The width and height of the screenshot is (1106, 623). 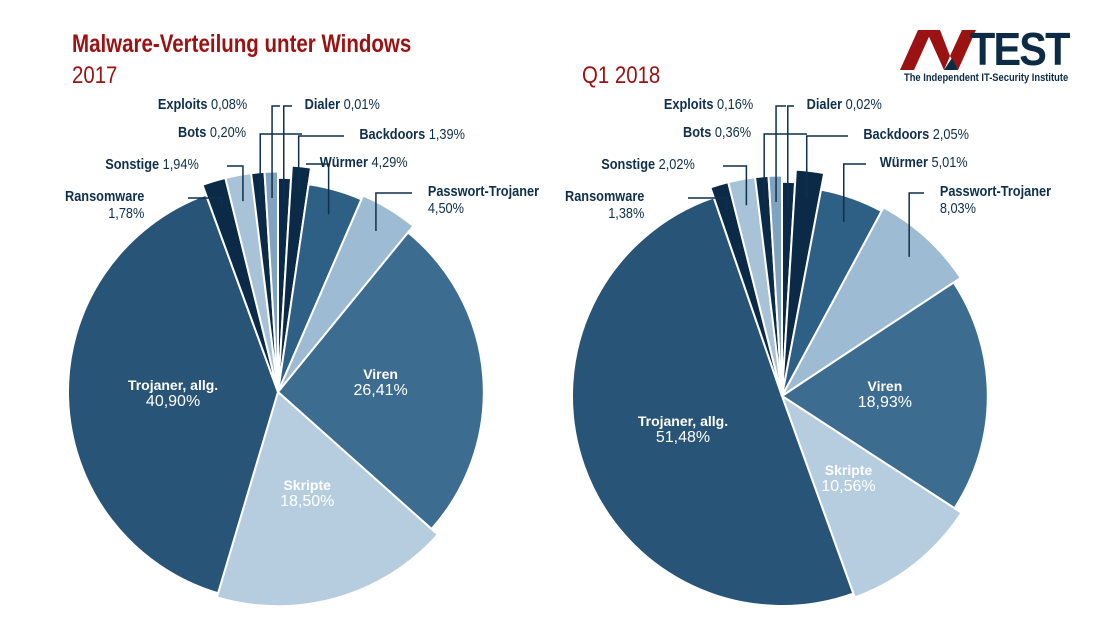 What do you see at coordinates (621, 75) in the screenshot?
I see `pie-title-2018: Q1 2018` at bounding box center [621, 75].